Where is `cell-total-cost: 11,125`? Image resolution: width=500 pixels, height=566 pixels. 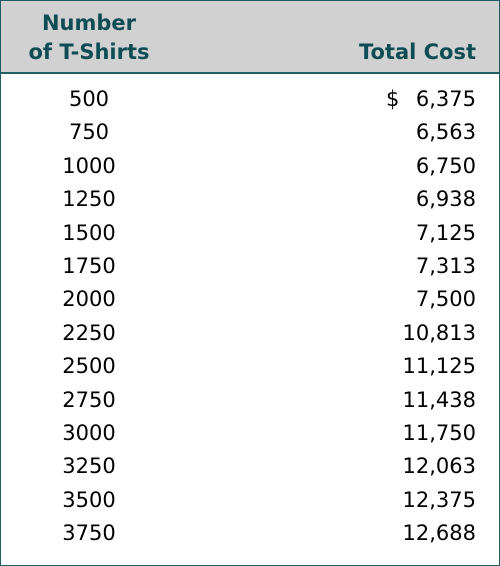 cell-total-cost: 11,125 is located at coordinates (439, 366).